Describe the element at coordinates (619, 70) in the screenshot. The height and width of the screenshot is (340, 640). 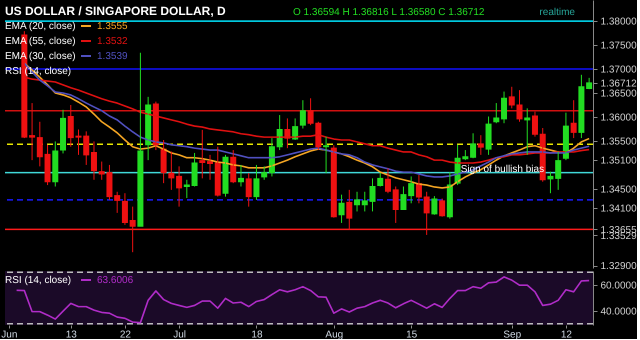
I see `y-tick-label: 1.37000` at that location.